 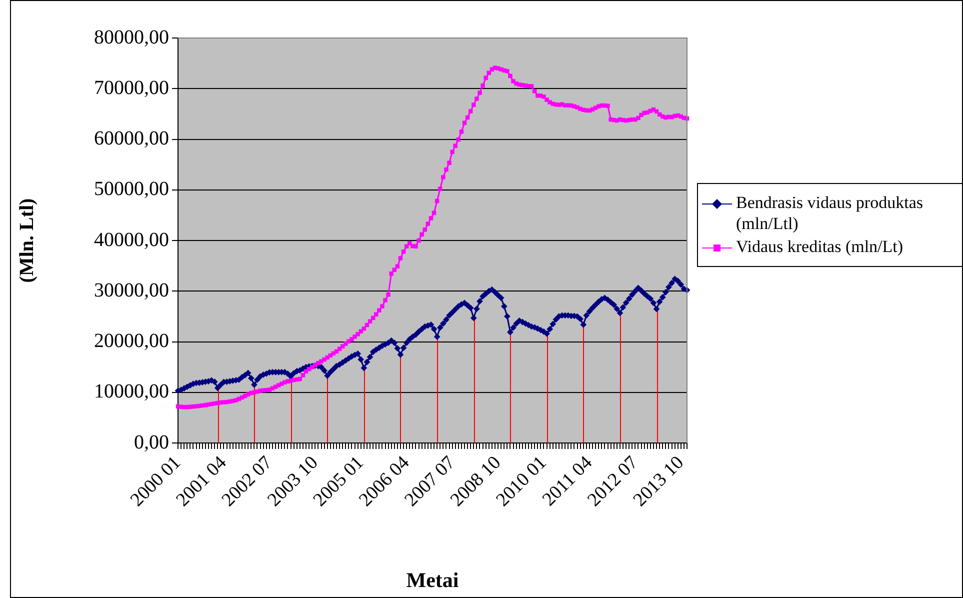 What do you see at coordinates (131, 391) in the screenshot?
I see `y-tick-label: 10000,00` at bounding box center [131, 391].